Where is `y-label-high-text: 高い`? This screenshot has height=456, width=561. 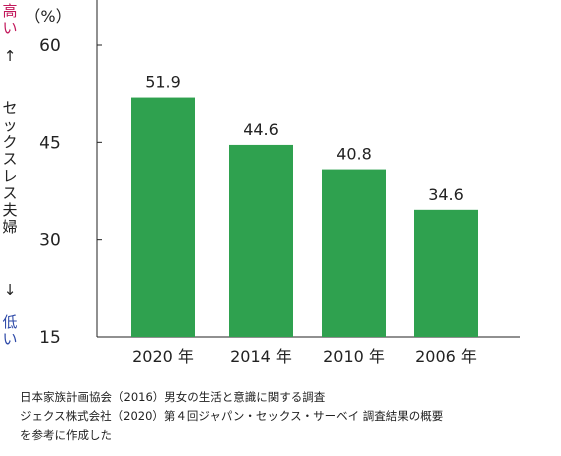 y-label-high-text: 高い is located at coordinates (10, 19).